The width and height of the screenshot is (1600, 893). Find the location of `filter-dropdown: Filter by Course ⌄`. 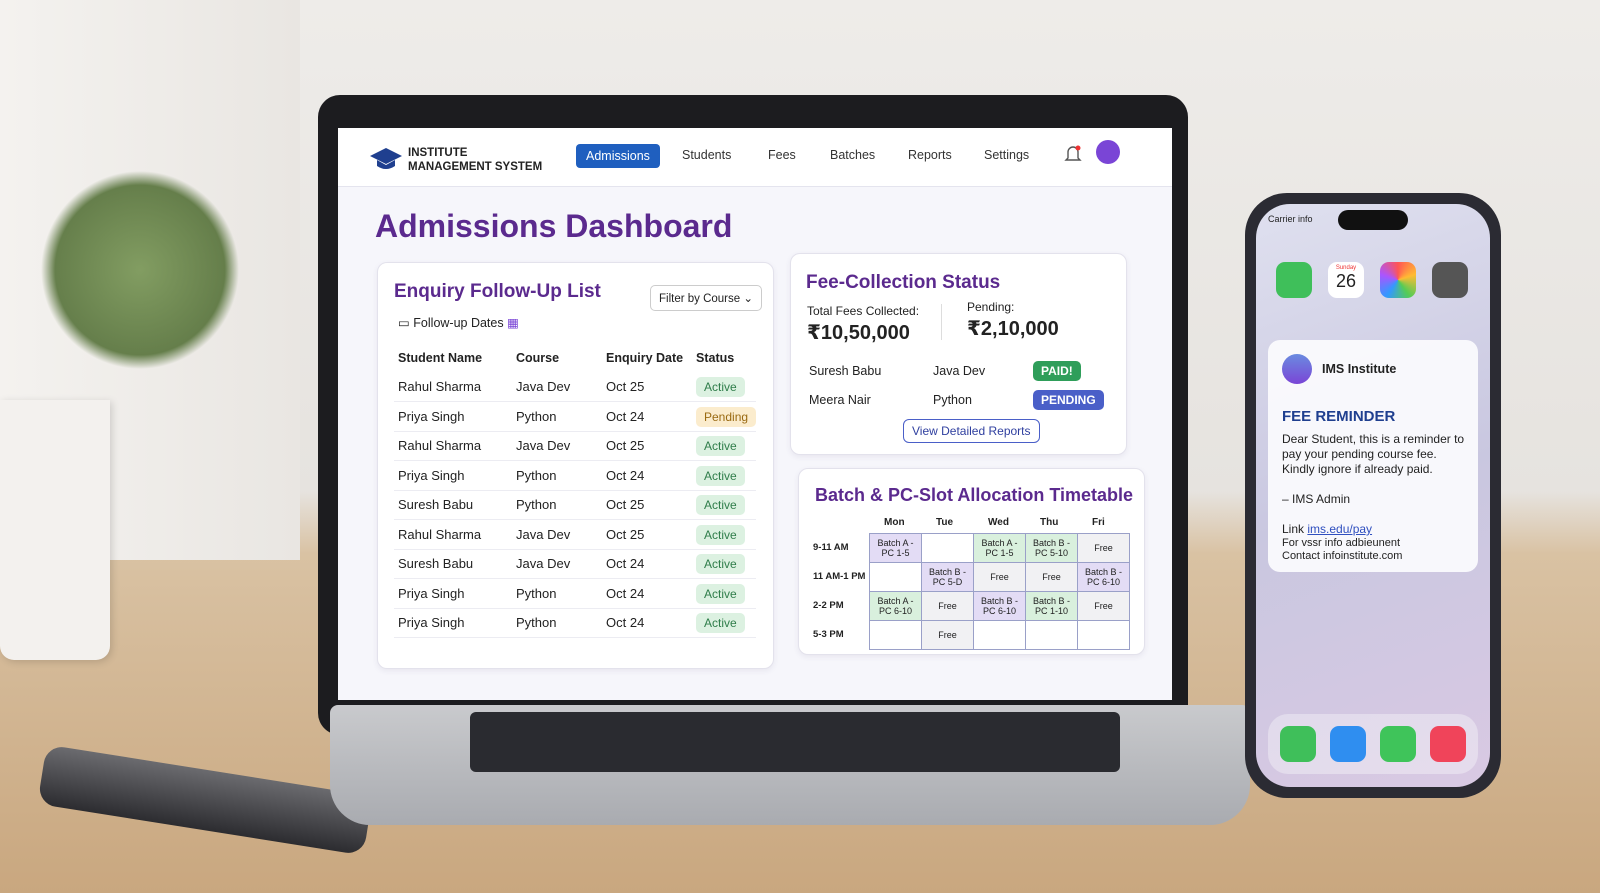

filter-dropdown: Filter by Course ⌄ is located at coordinates (706, 298).